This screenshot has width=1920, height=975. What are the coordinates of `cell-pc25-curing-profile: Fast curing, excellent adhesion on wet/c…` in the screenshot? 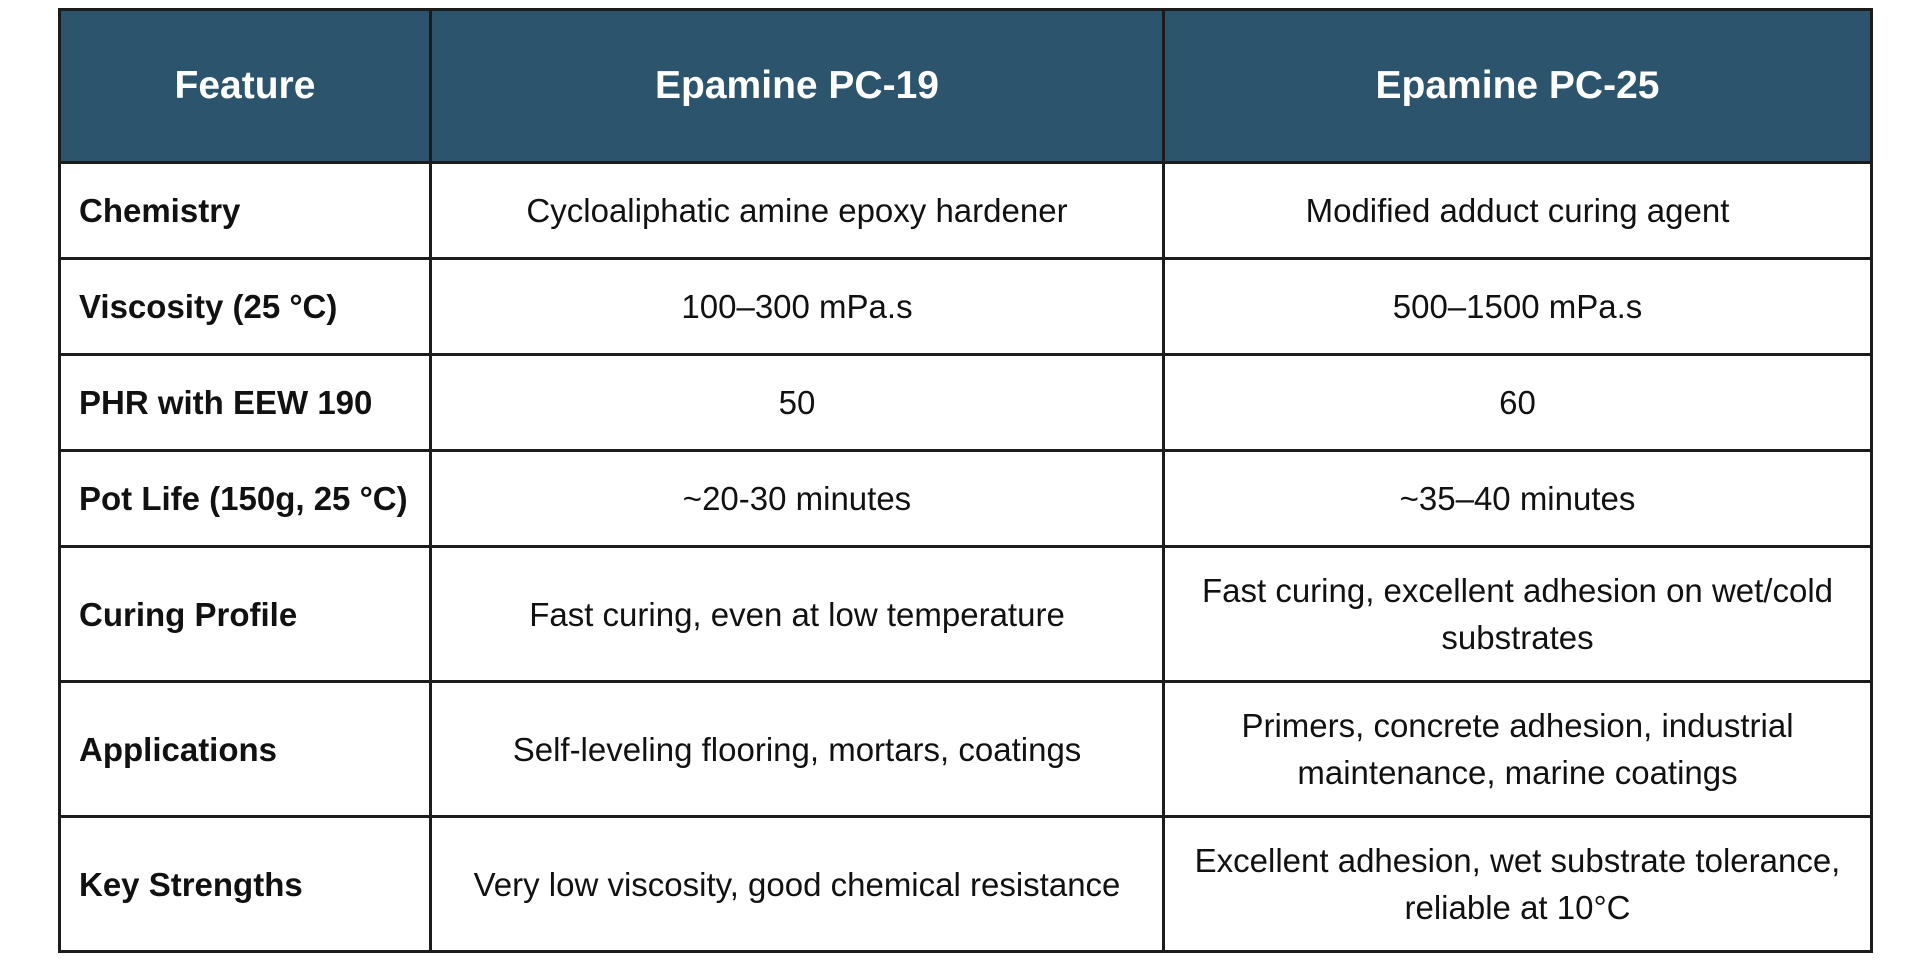 It's located at (1517, 614).